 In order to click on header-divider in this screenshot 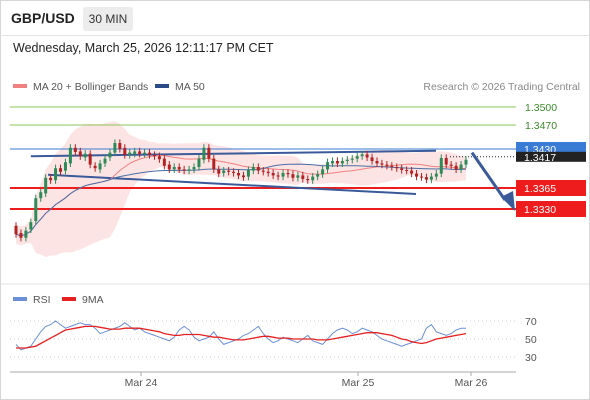, I will do `click(295, 35)`.